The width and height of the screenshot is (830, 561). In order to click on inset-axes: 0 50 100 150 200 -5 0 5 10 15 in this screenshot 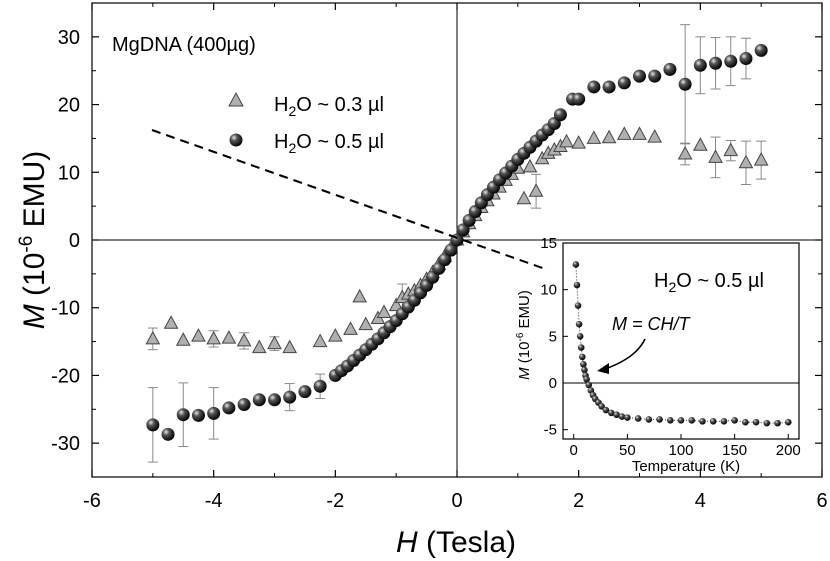, I will do `click(670, 347)`.